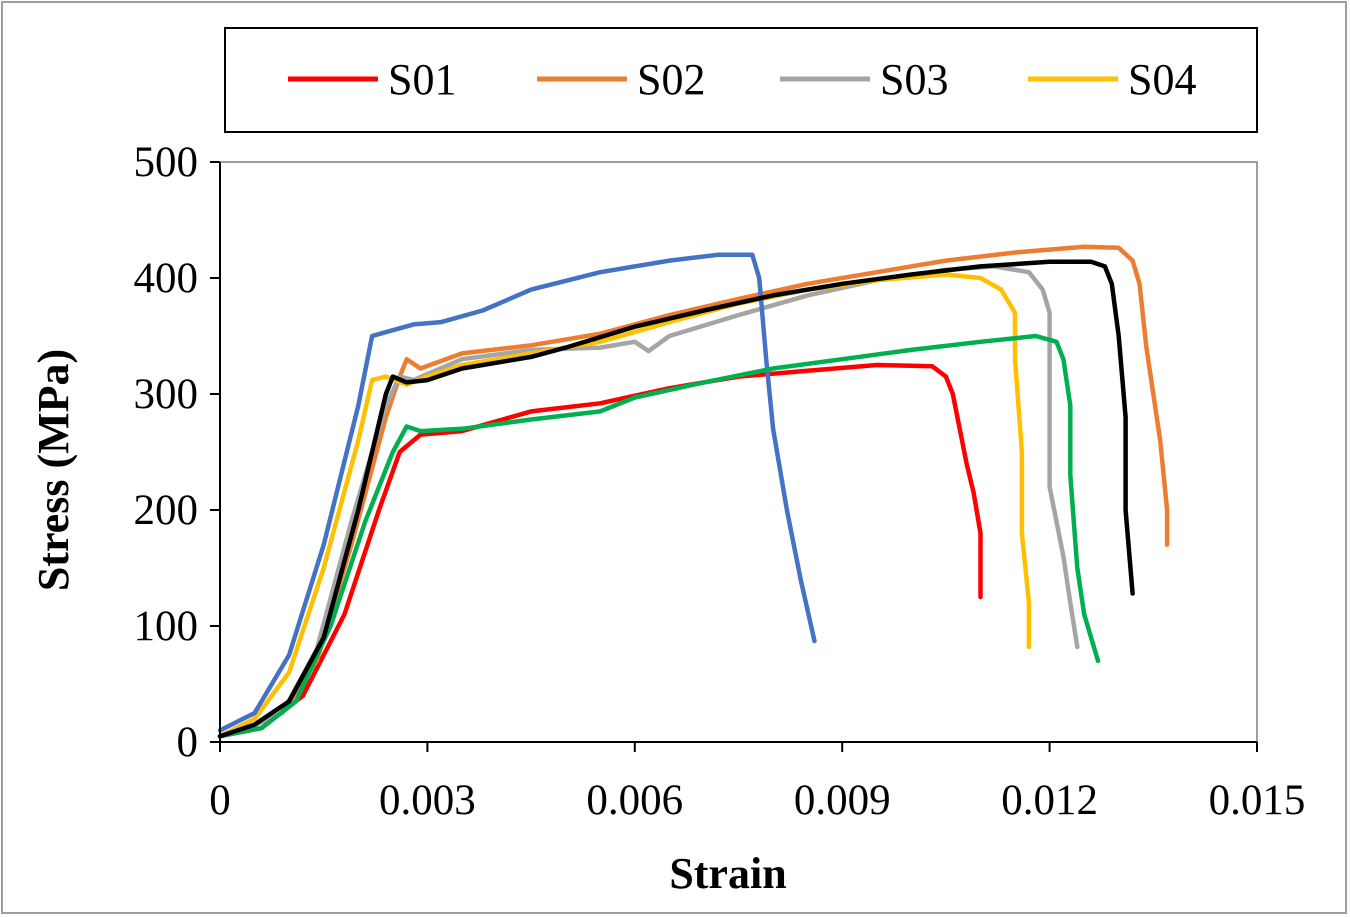  What do you see at coordinates (671, 79) in the screenshot?
I see `legend-label-s02: S02` at bounding box center [671, 79].